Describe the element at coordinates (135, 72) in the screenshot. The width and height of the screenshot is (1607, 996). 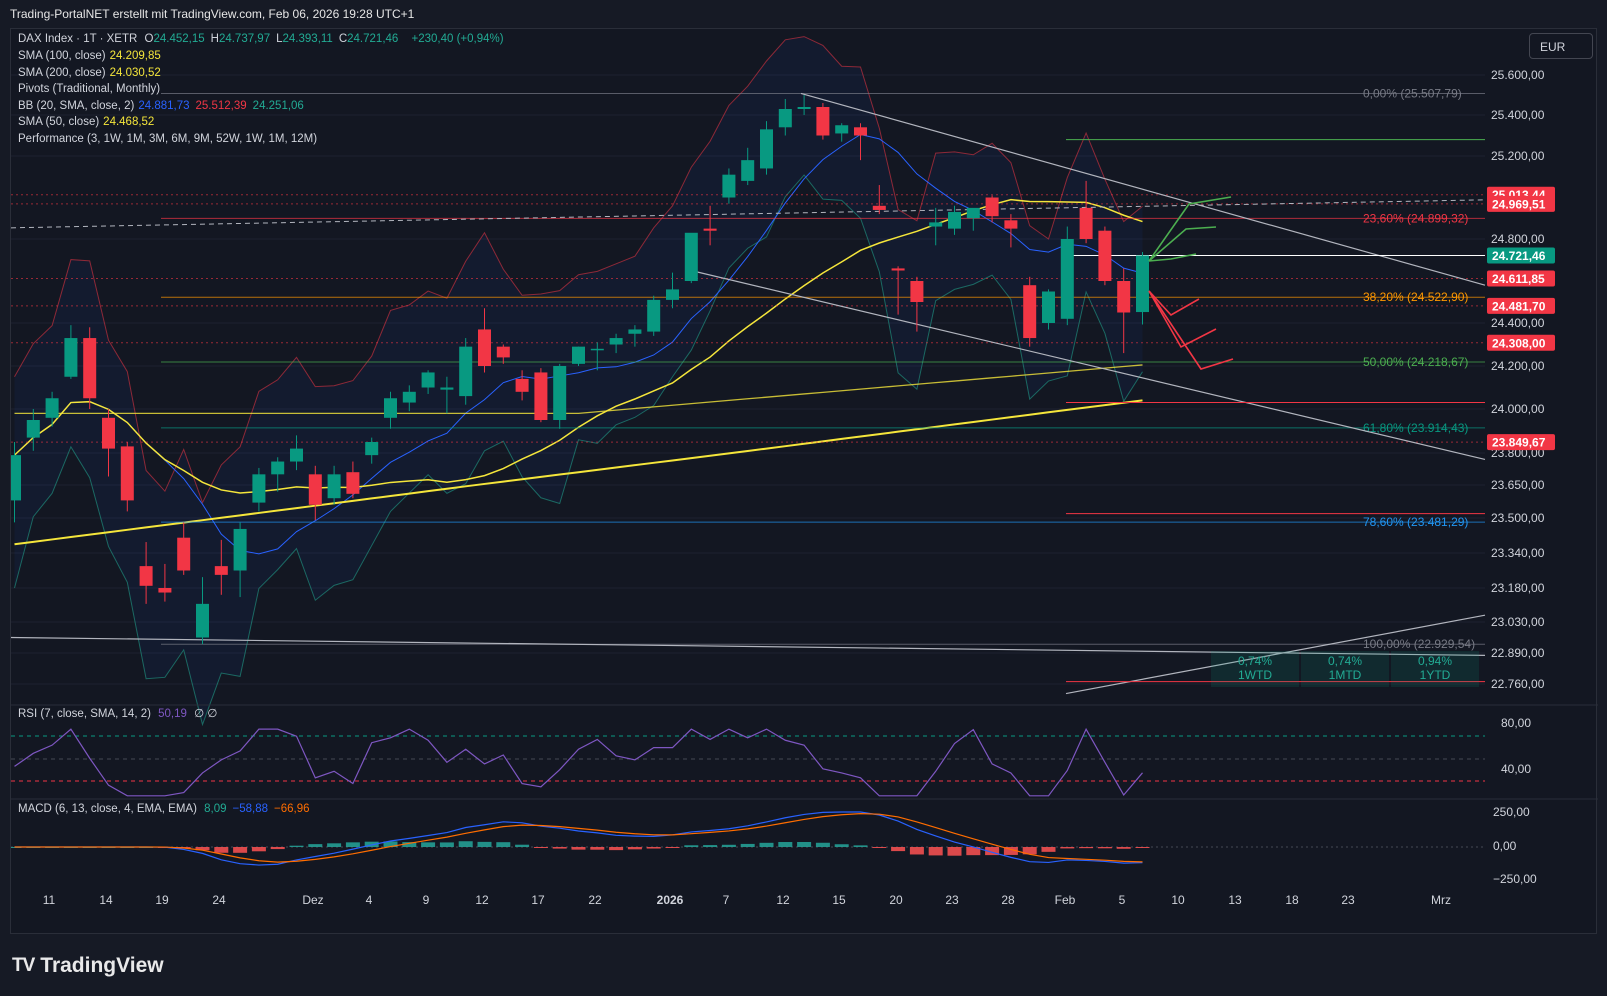
I see `legend-row-value: 24.030,52` at that location.